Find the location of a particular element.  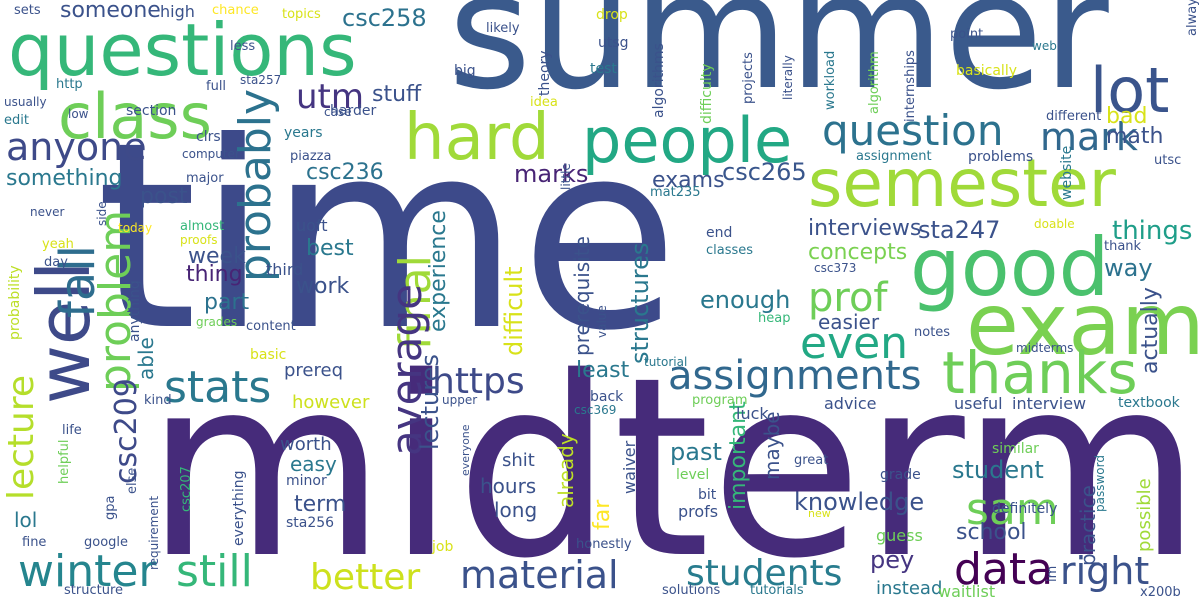

word-anything: anything is located at coordinates (135, 311).